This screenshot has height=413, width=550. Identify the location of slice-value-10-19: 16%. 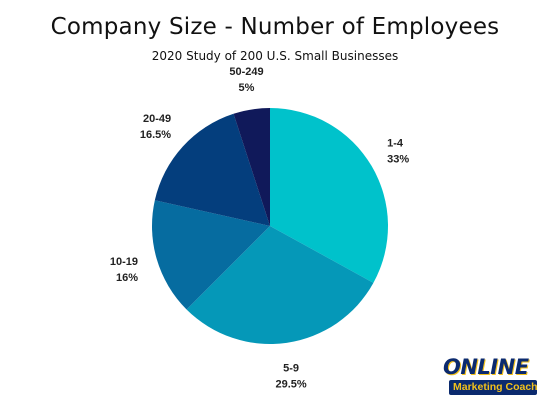
(127, 278).